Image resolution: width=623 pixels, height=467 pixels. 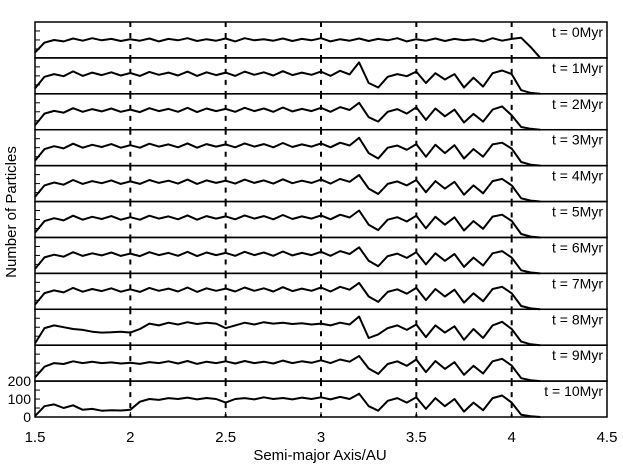 What do you see at coordinates (577, 68) in the screenshot?
I see `panel-label: t = 1Myr` at bounding box center [577, 68].